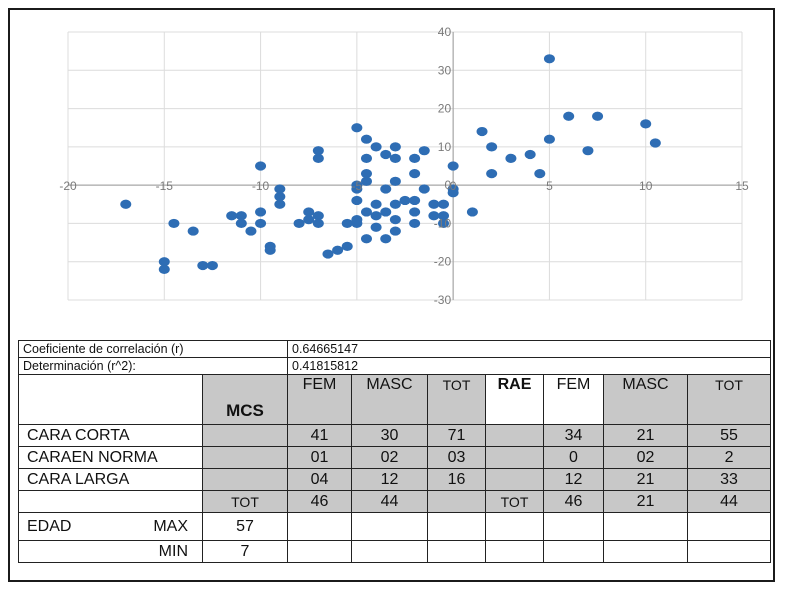 This screenshot has height=592, width=785. I want to click on rae-masc-cell: 02, so click(645, 457).